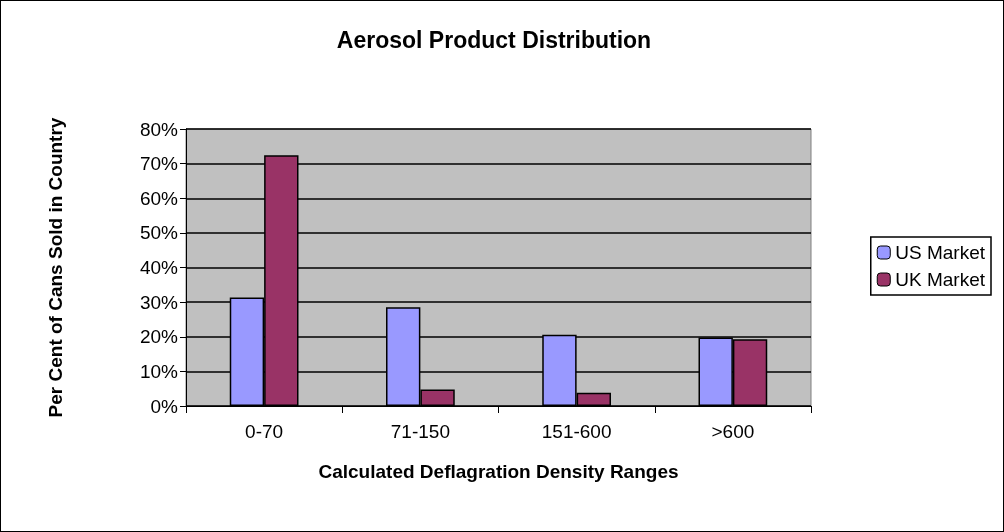  What do you see at coordinates (159, 302) in the screenshot?
I see `y-tick-label: 30%` at bounding box center [159, 302].